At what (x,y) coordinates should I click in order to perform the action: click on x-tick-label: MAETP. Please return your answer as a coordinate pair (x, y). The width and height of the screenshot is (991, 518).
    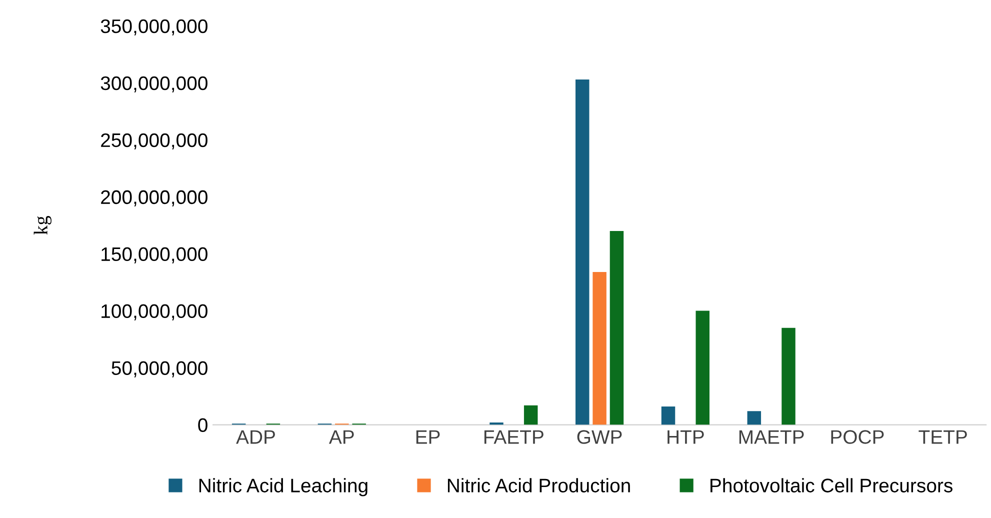
    Looking at the image, I should click on (771, 437).